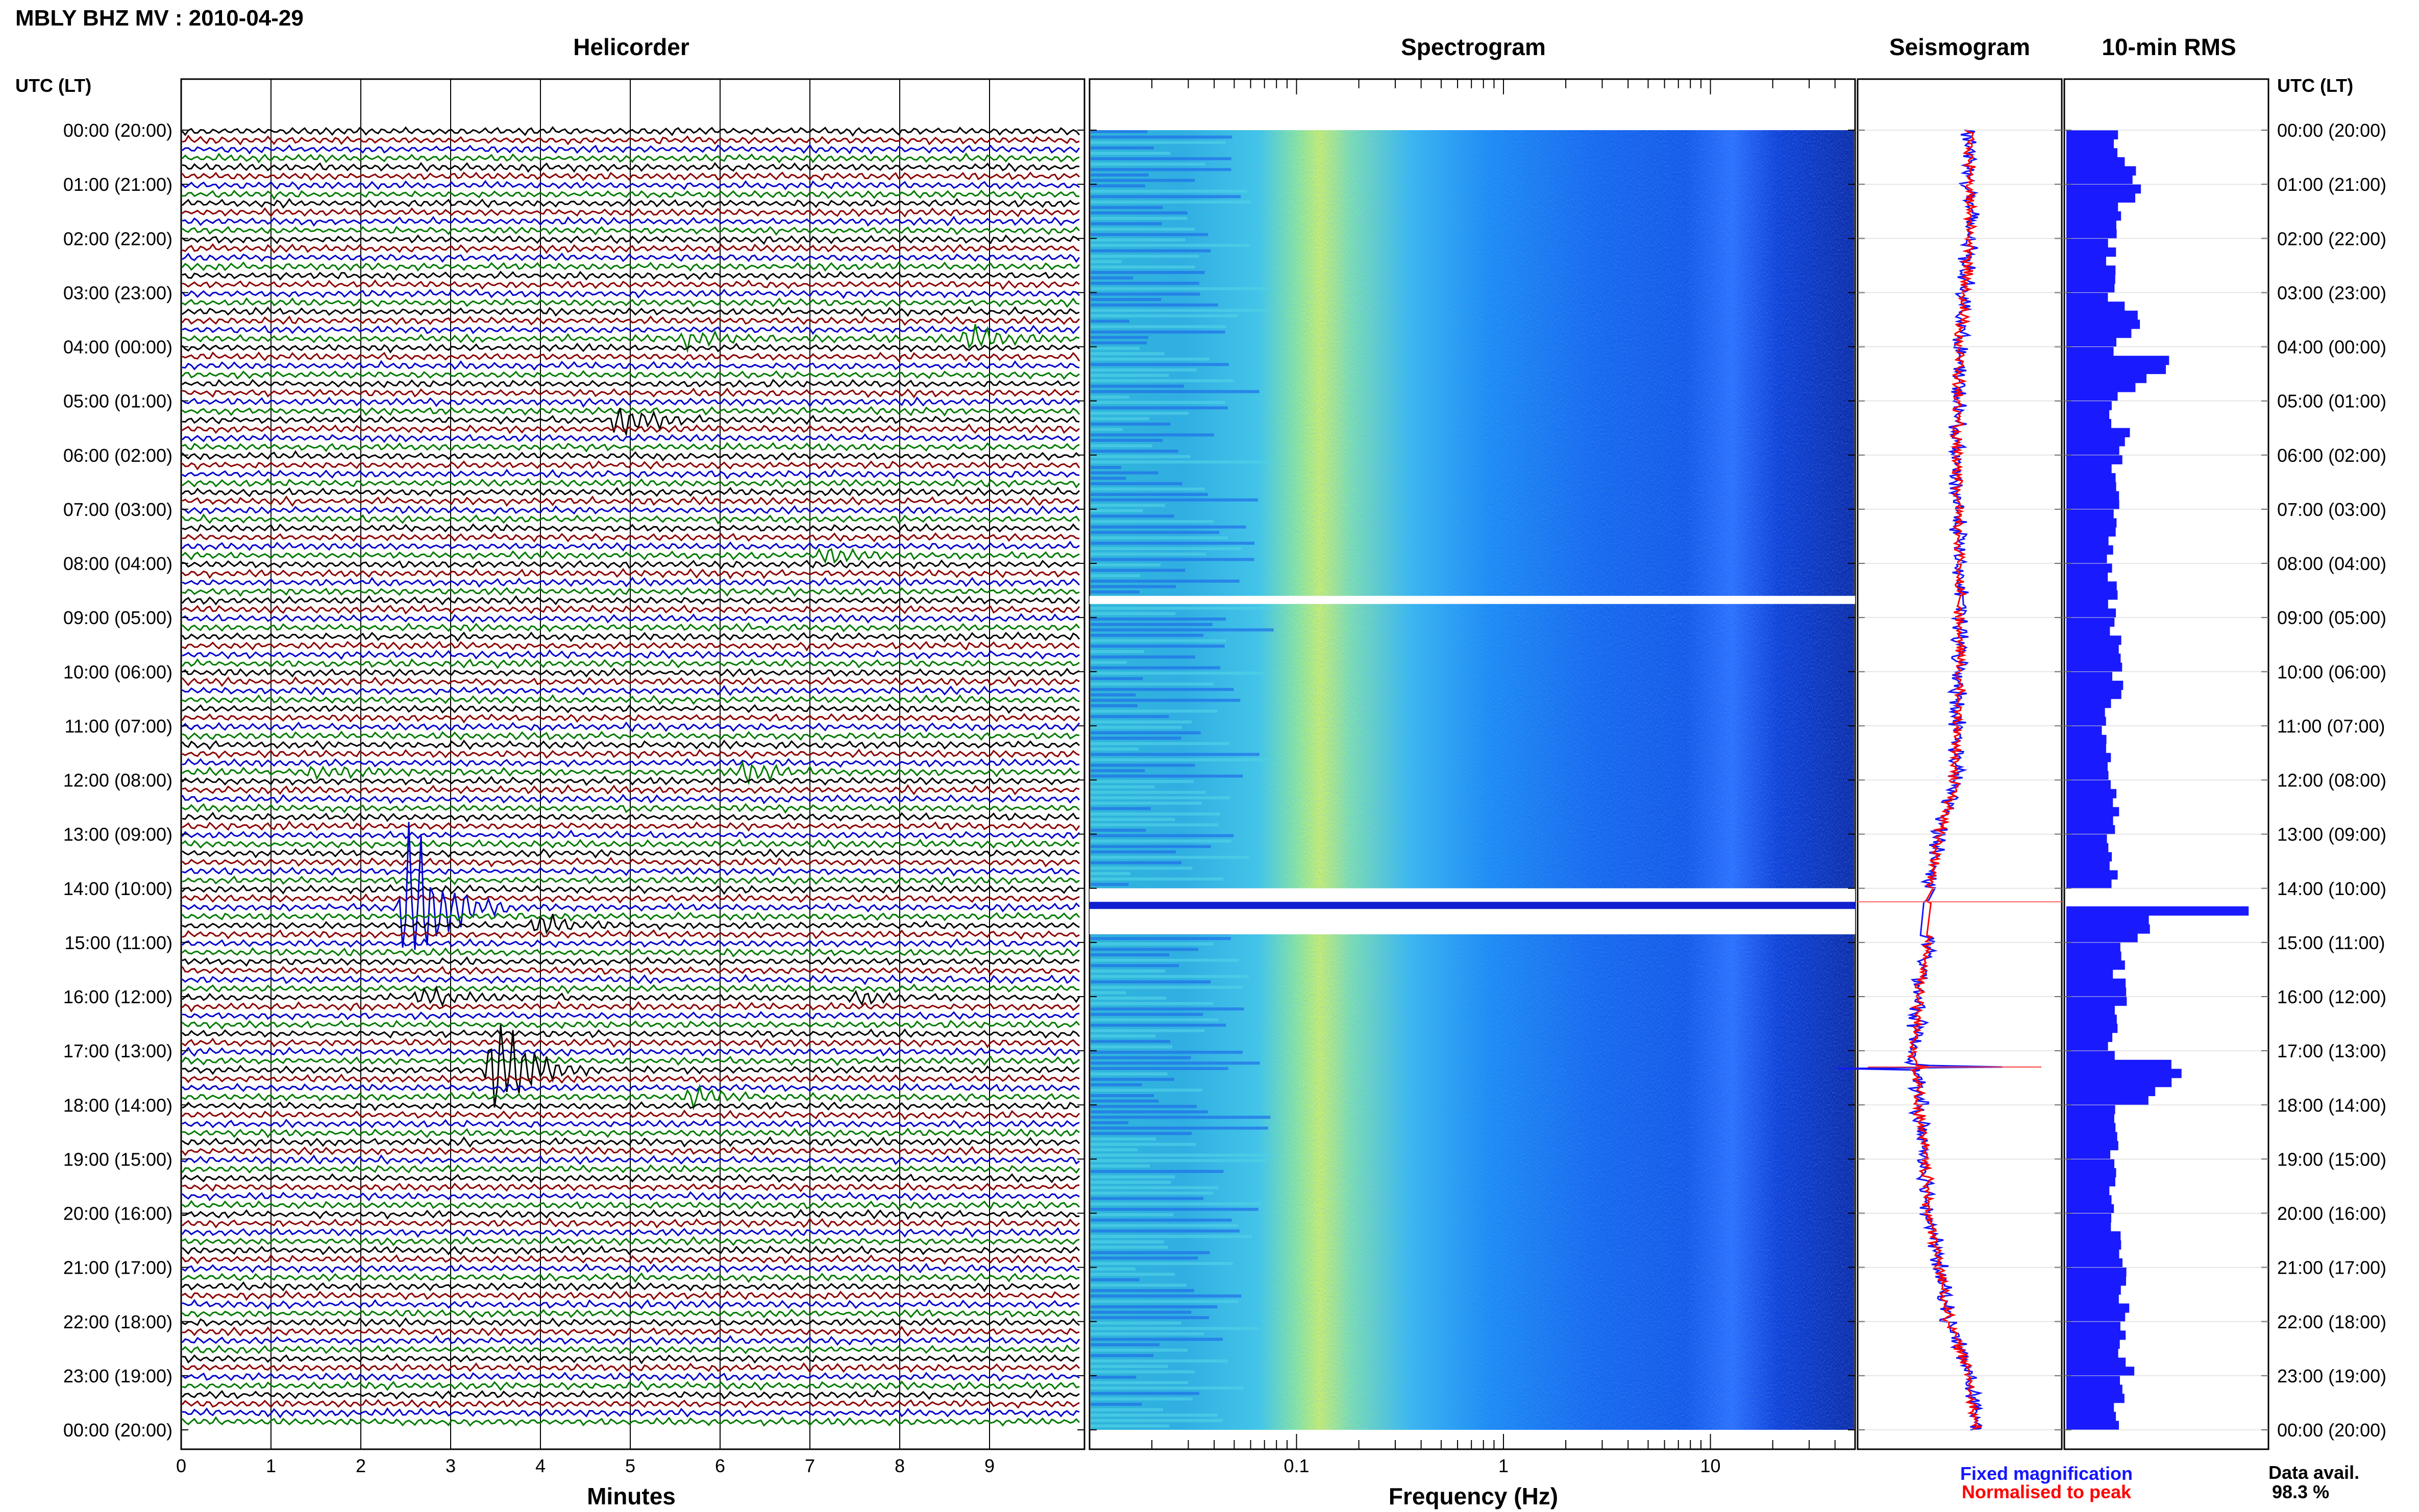 Image resolution: width=2419 pixels, height=1512 pixels. Describe the element at coordinates (118, 725) in the screenshot. I see `left-time-tick: 11:00 (07:00)` at that location.